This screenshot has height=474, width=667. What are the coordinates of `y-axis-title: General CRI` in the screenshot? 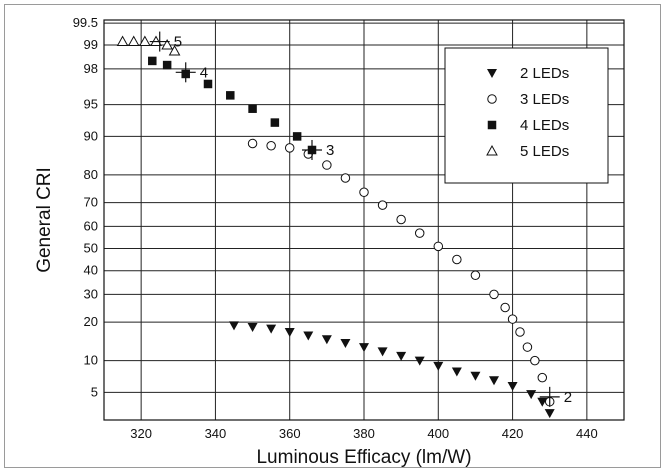 It's located at (44, 220).